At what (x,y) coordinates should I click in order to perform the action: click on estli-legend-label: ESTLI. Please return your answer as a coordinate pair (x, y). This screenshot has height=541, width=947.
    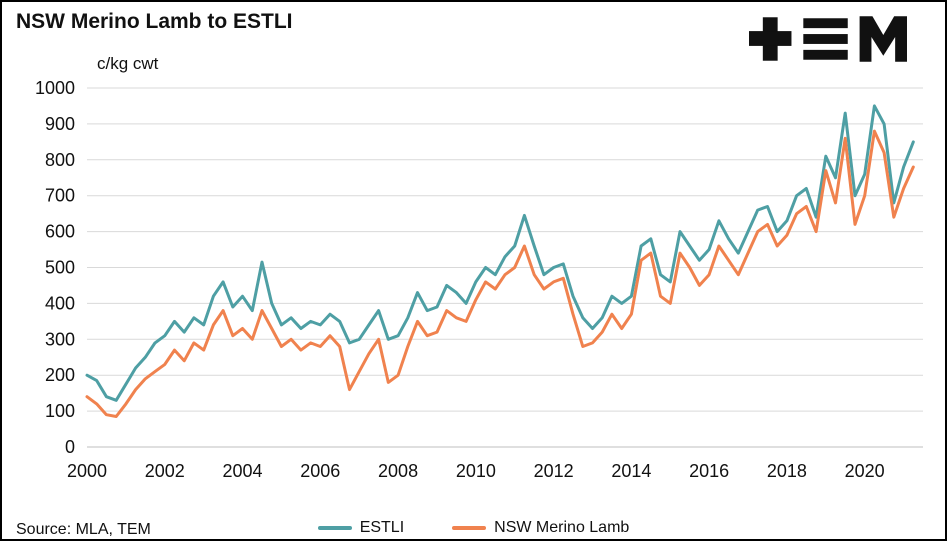
    Looking at the image, I should click on (382, 527).